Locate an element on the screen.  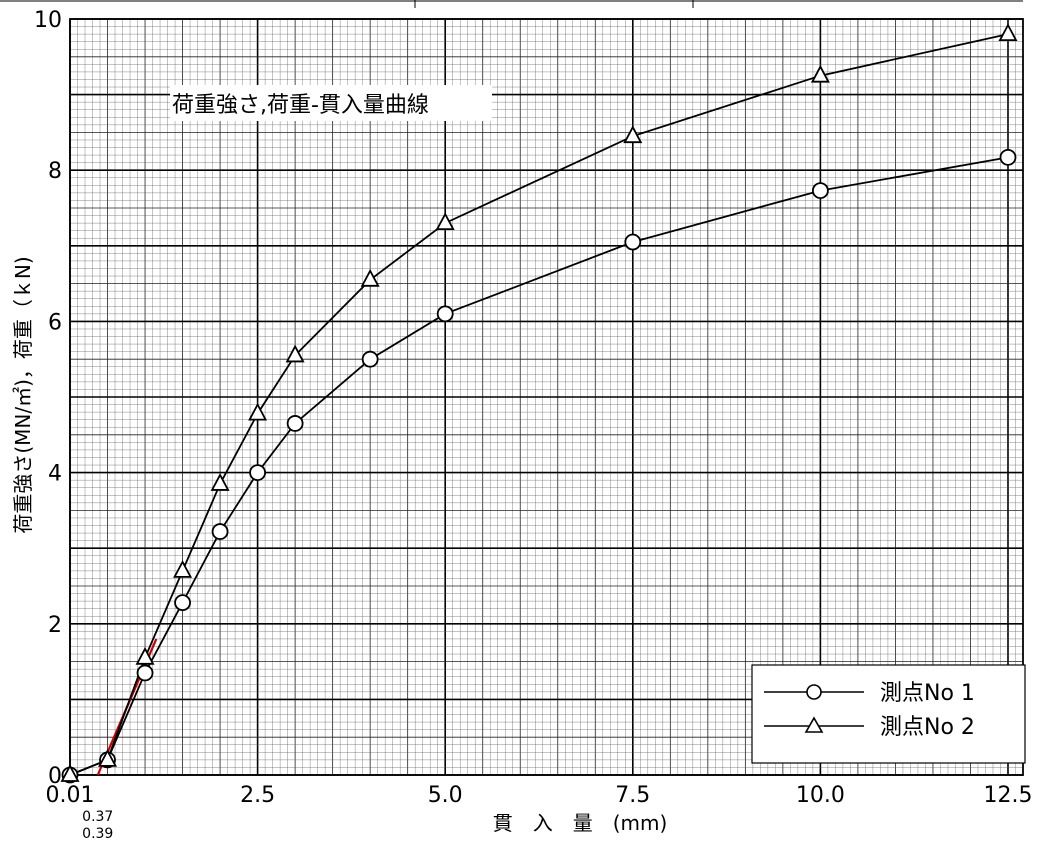
y-tick-label: 2 is located at coordinates (55, 625).